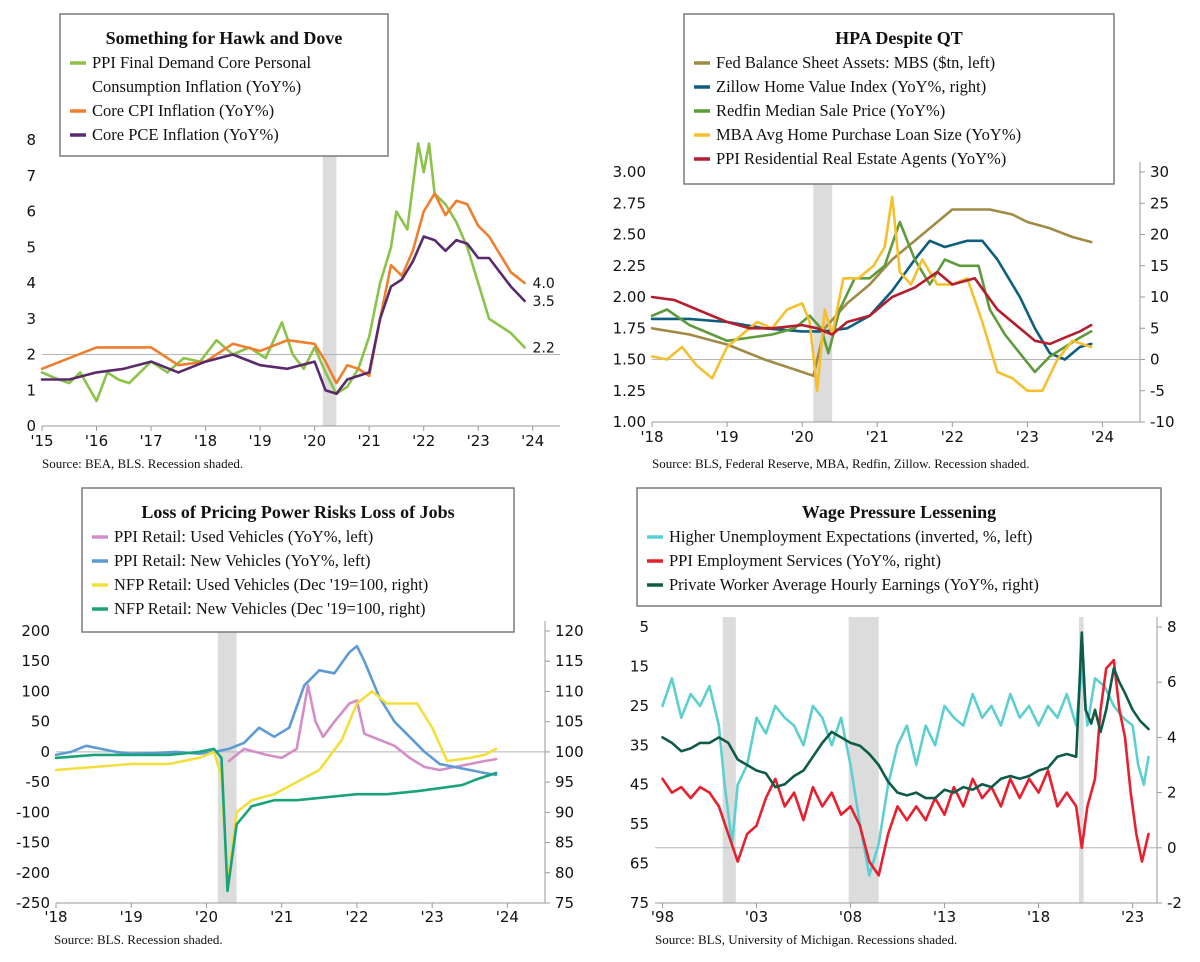 The width and height of the screenshot is (1200, 962). Describe the element at coordinates (639, 824) in the screenshot. I see `y-tick-label-left: 55` at that location.